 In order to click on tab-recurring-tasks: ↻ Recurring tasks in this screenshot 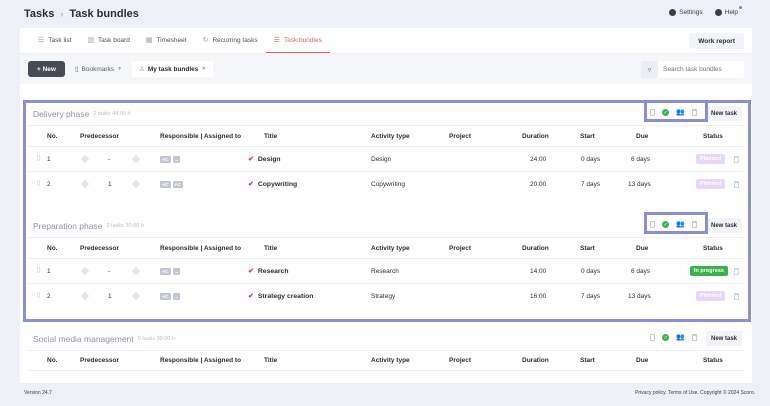, I will do `click(230, 40)`.